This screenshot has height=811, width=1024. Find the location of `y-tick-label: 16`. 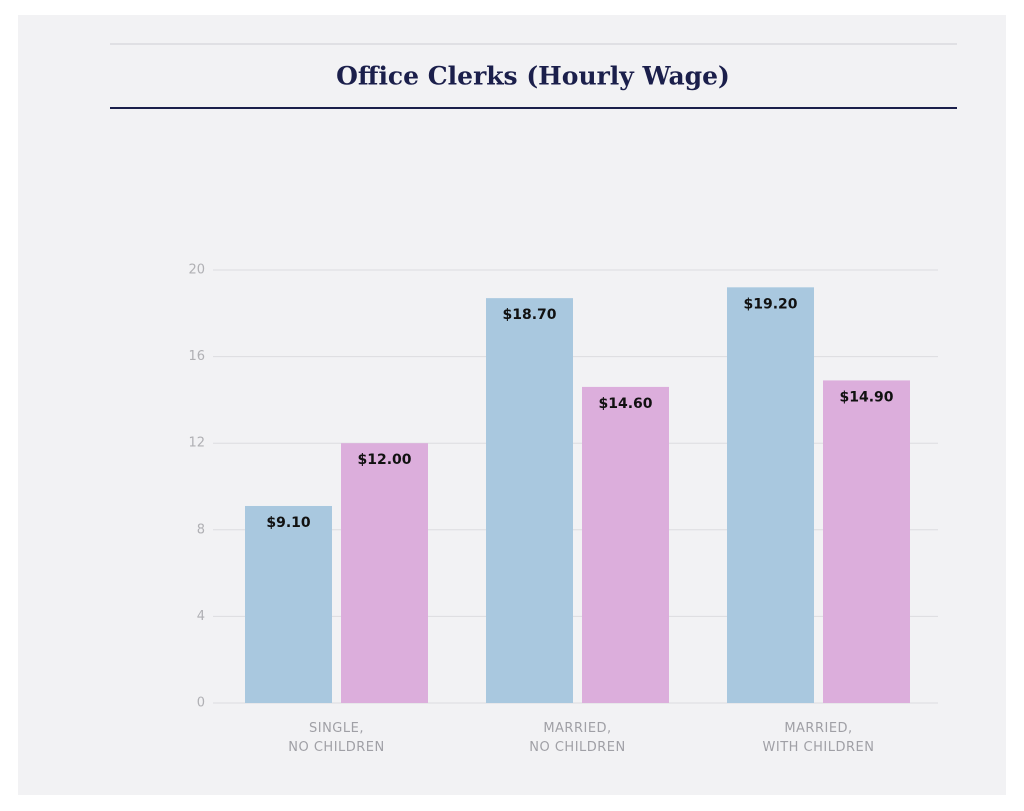

y-tick-label: 16 is located at coordinates (196, 356).